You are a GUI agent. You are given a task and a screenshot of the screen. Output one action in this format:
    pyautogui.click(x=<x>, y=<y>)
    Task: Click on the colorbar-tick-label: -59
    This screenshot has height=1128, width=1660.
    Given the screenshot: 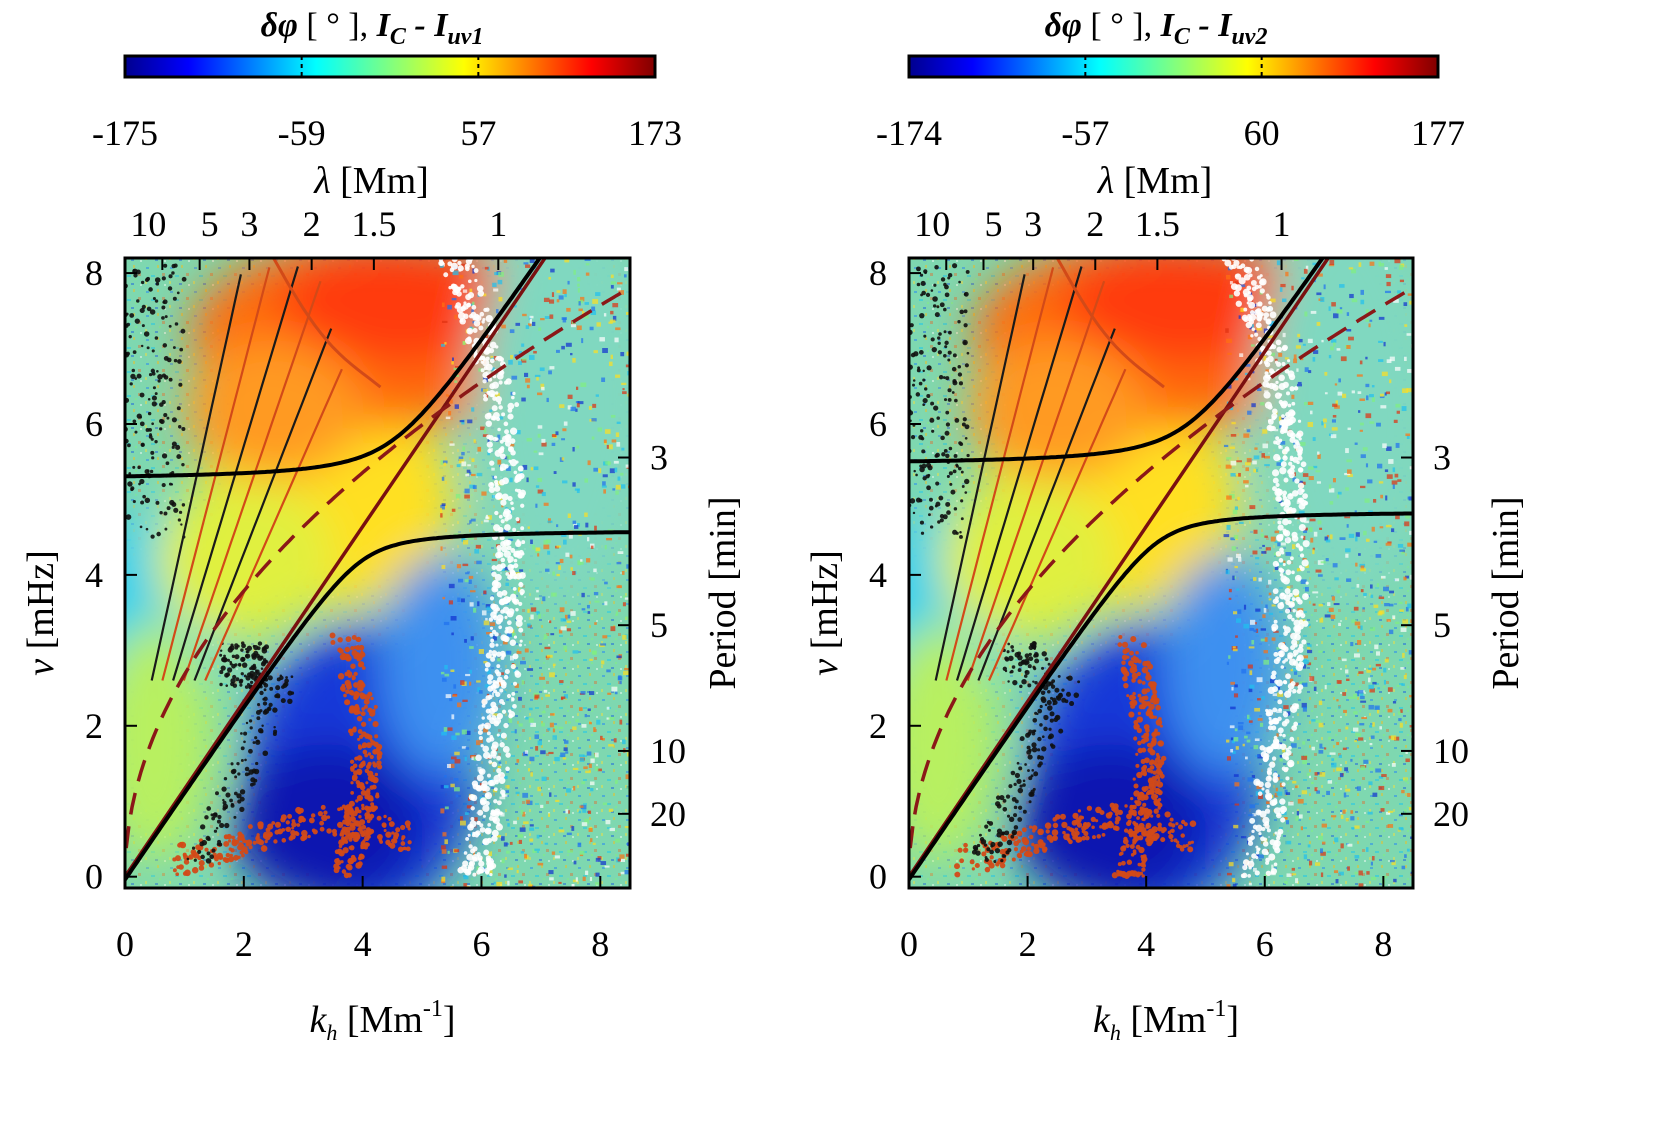 What is the action you would take?
    pyautogui.click(x=302, y=133)
    